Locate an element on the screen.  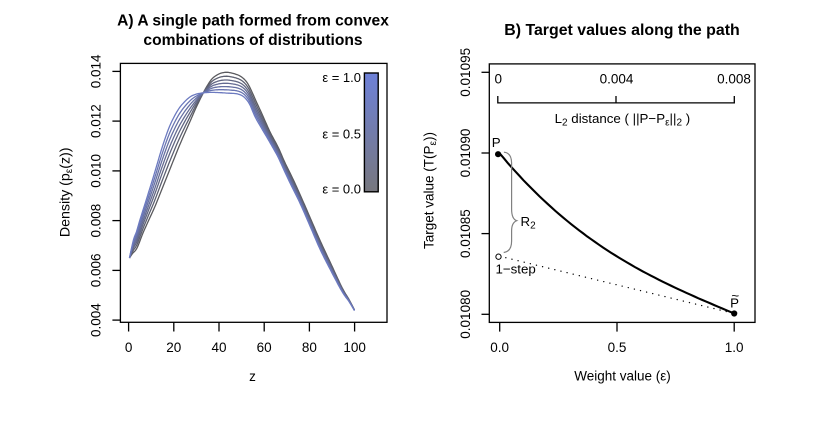
svg-text: 0.010 is located at coordinates (96, 171).